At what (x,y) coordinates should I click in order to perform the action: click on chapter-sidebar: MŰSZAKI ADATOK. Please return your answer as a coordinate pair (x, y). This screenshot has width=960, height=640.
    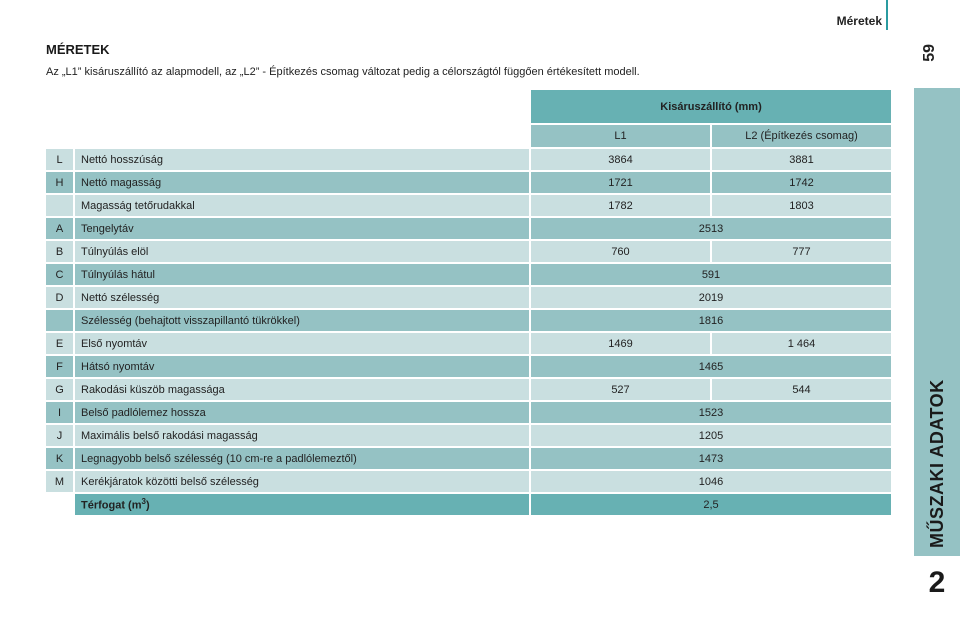
    Looking at the image, I should click on (937, 322).